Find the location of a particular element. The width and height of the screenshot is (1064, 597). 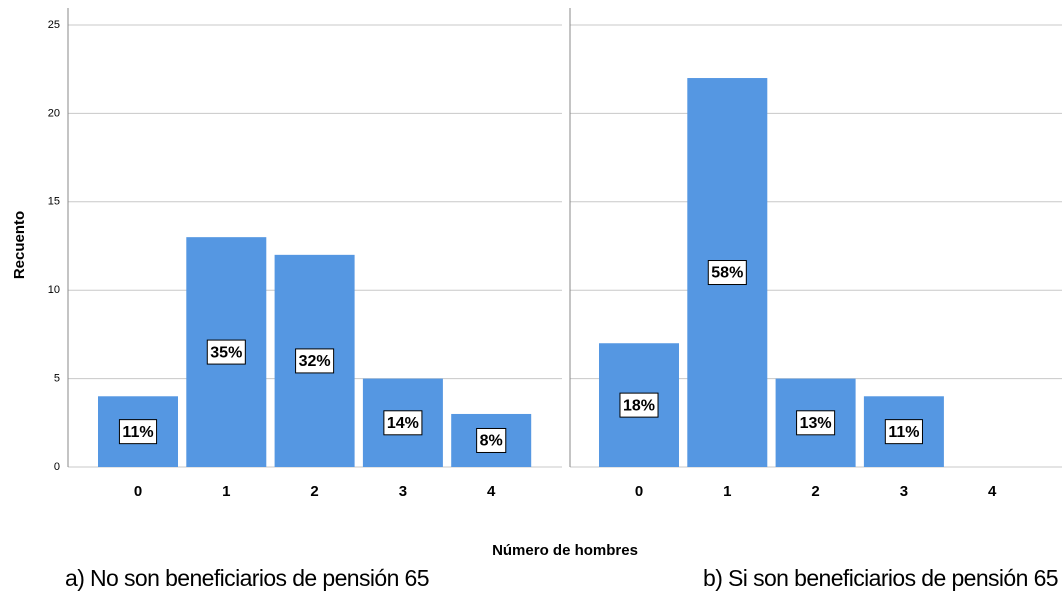

data-label: 13% is located at coordinates (816, 423).